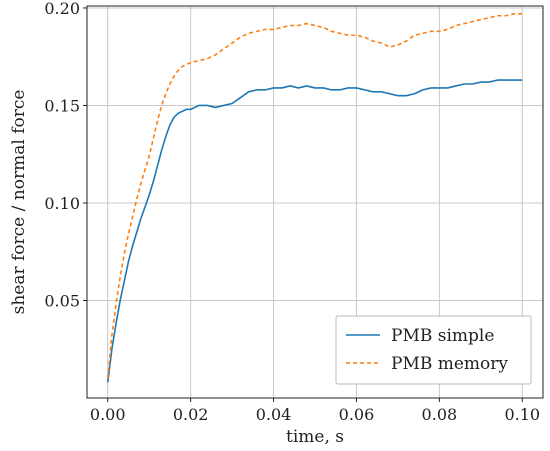  What do you see at coordinates (315, 437) in the screenshot?
I see `x-axis-label: time, s` at bounding box center [315, 437].